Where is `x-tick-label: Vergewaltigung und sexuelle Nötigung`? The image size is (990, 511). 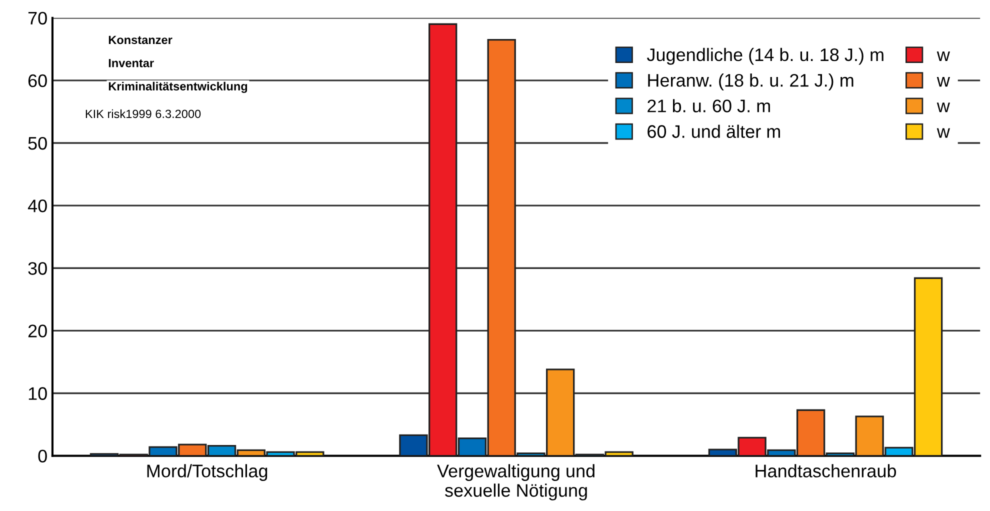
x-tick-label: Vergewaltigung und sexuelle Nötigung is located at coordinates (515, 482).